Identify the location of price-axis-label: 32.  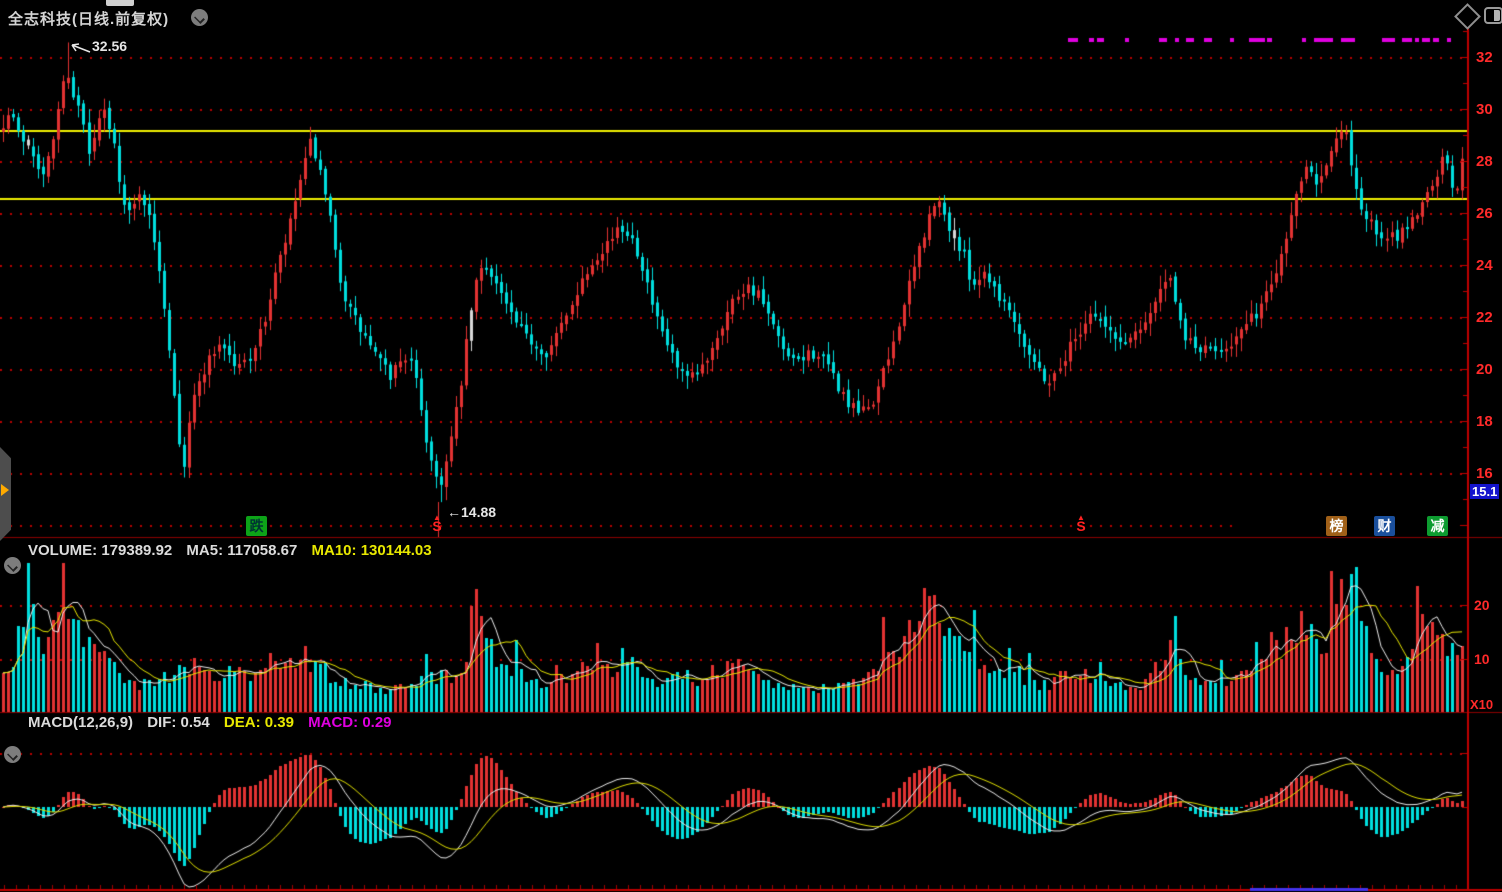
(1484, 57).